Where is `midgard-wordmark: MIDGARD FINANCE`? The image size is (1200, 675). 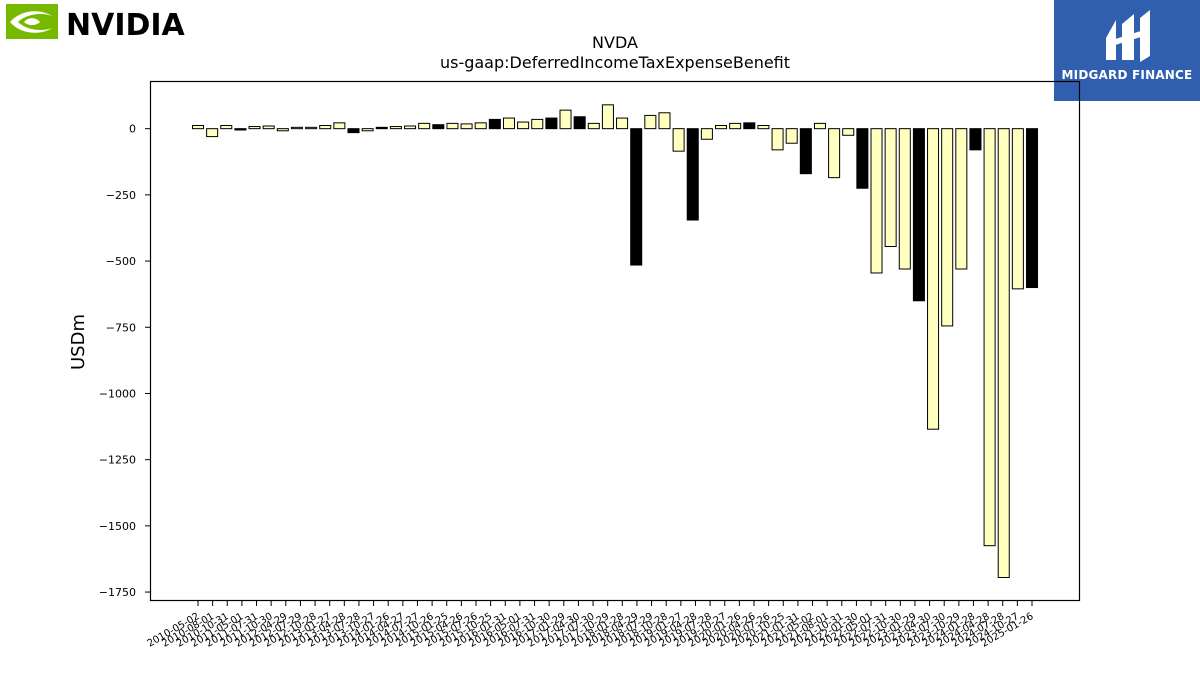
midgard-wordmark: MIDGARD FINANCE is located at coordinates (1127, 75).